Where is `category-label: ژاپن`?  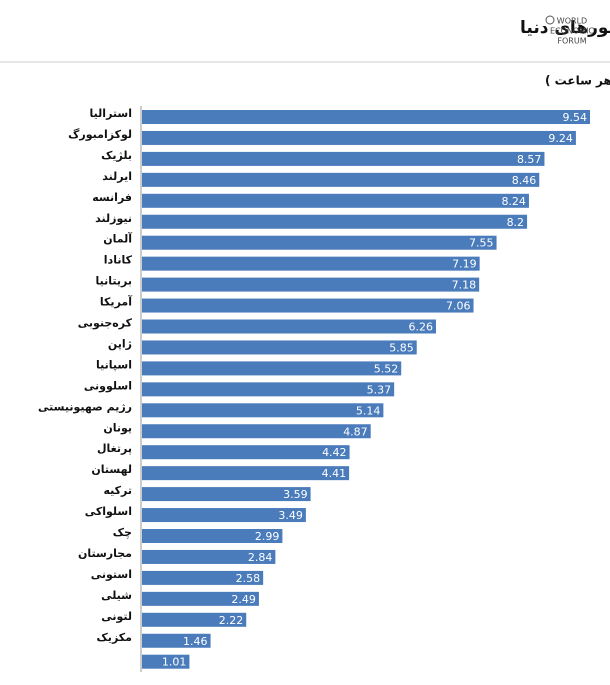 category-label: ژاپن is located at coordinates (120, 343).